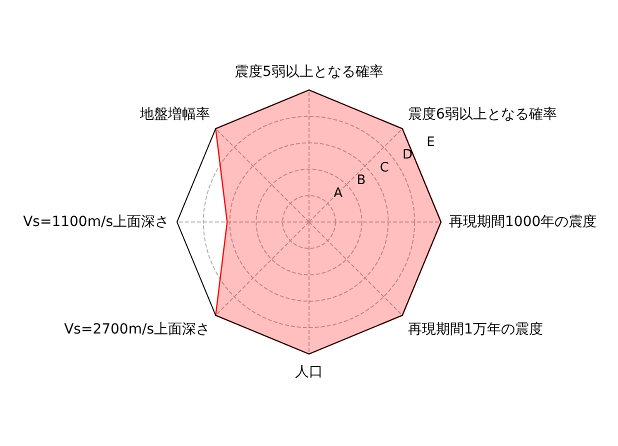 This screenshot has height=446, width=618. Describe the element at coordinates (482, 114) in the screenshot. I see `spoke-label: 震度6弱以上となる確率` at that location.